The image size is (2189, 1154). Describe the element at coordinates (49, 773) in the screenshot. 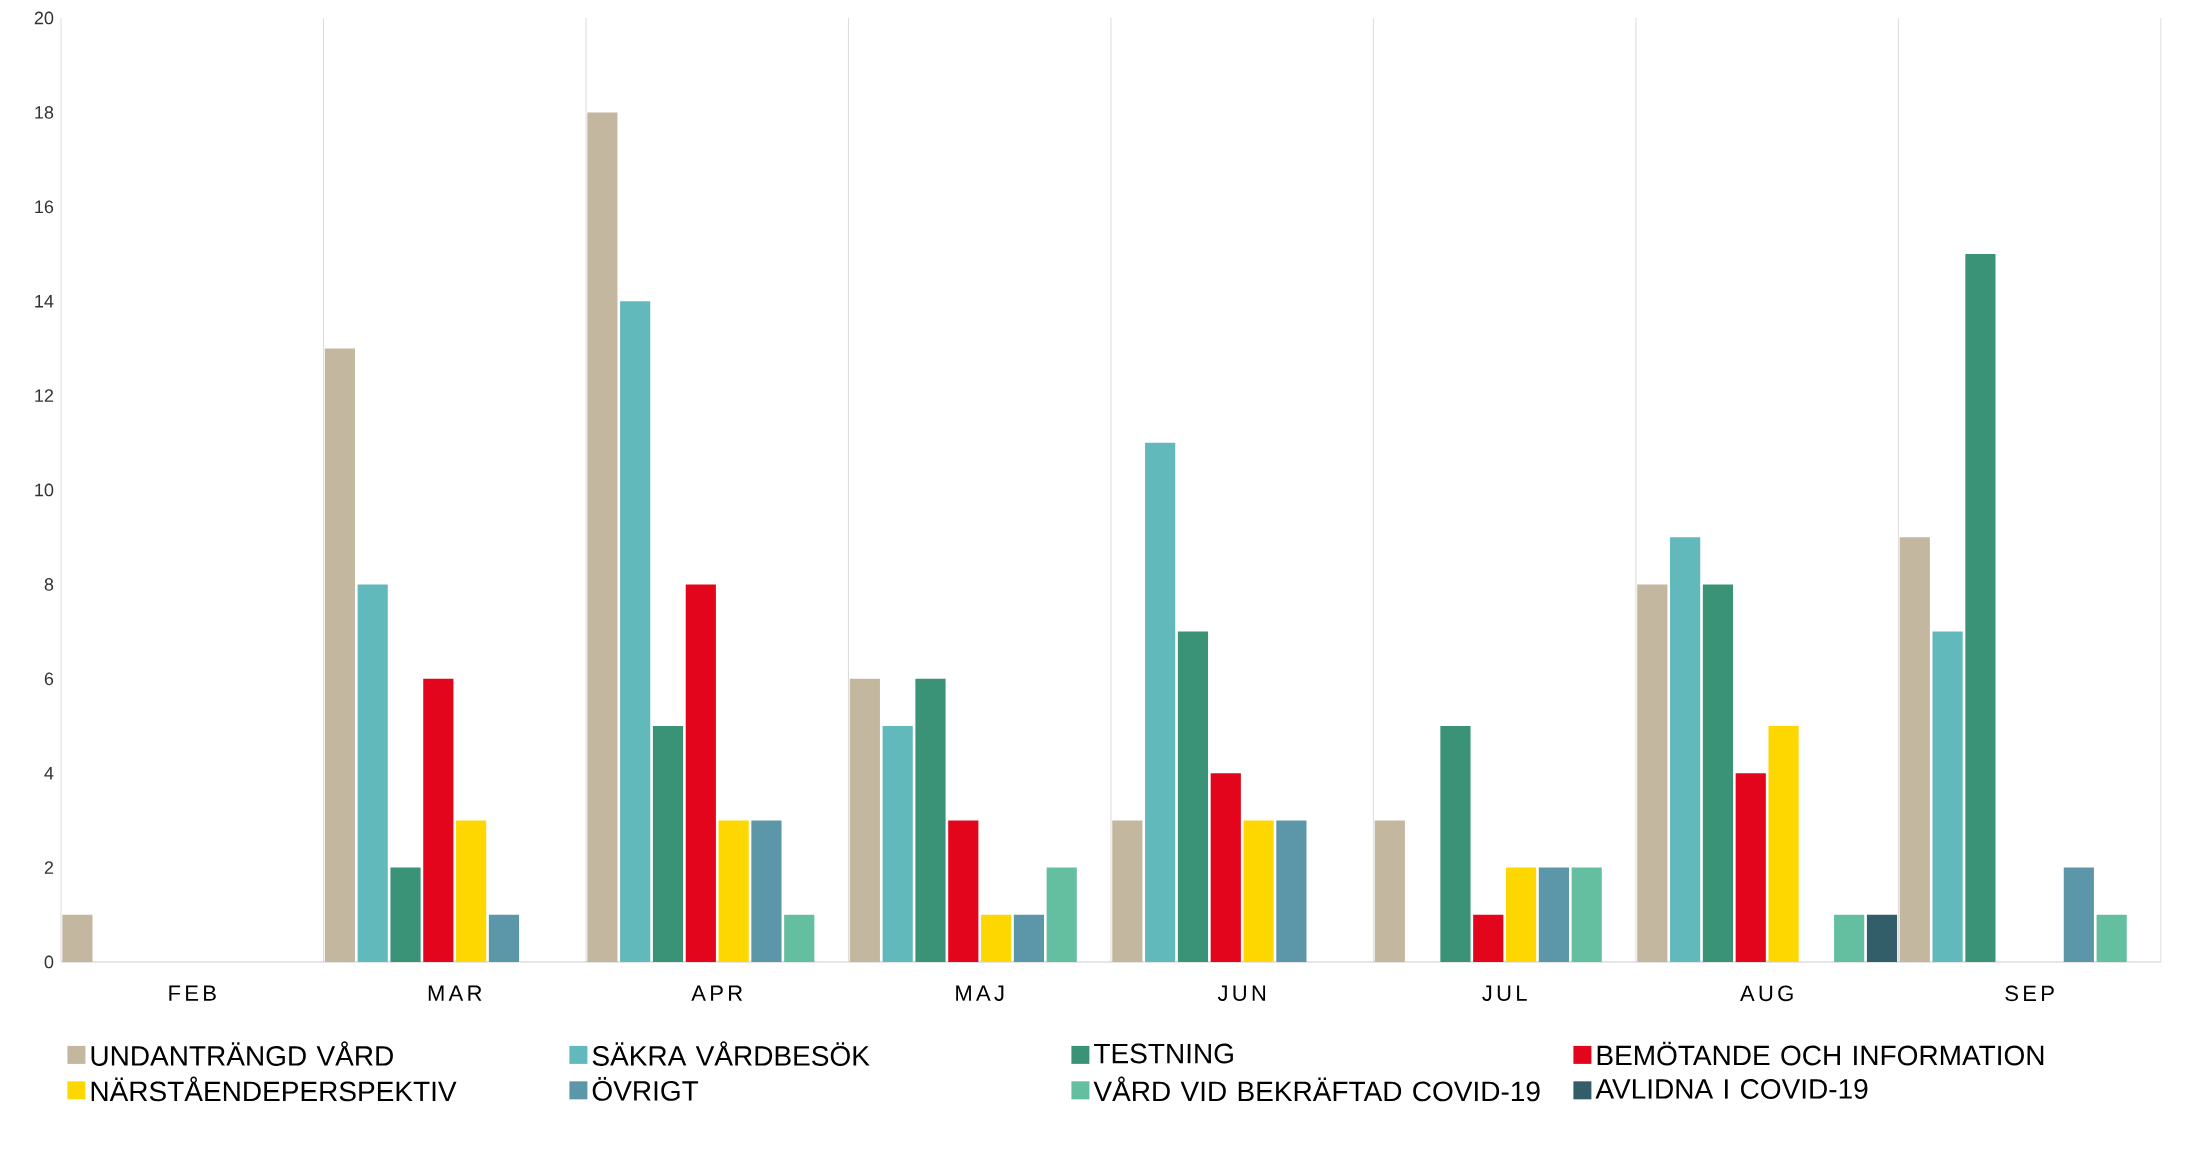

I see `y-tick-label: 4` at that location.